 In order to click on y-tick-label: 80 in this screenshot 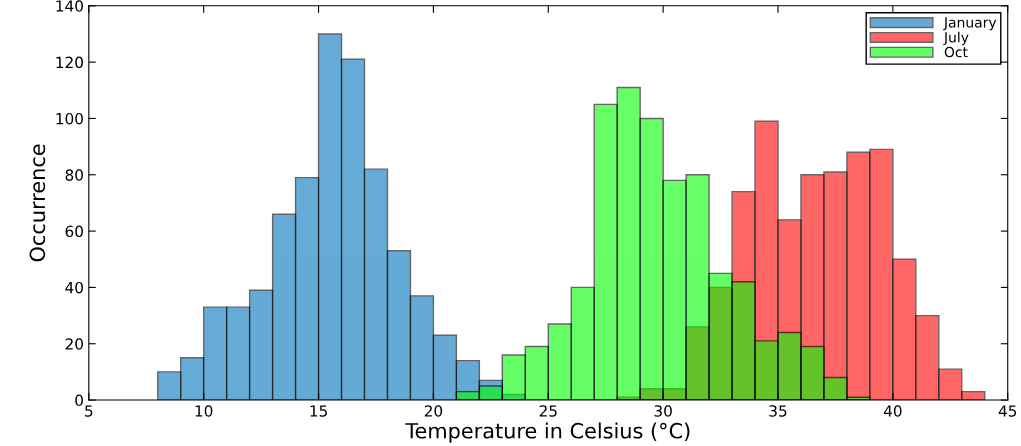, I will do `click(74, 175)`.